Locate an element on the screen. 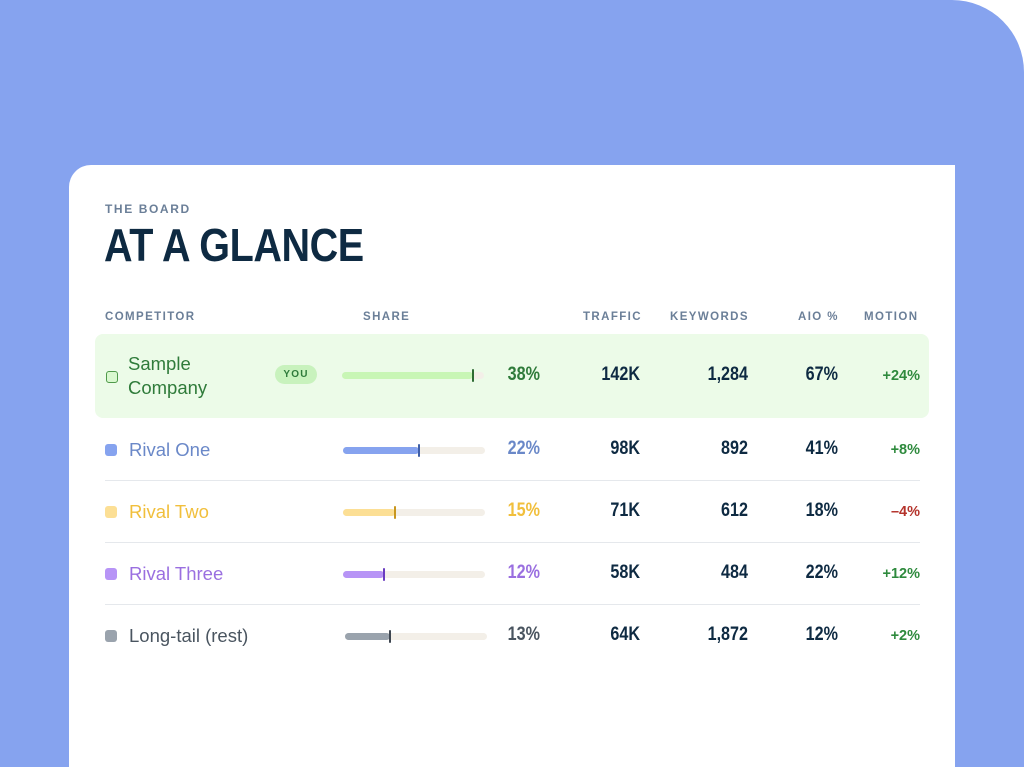  competitor-name: Sample Company is located at coordinates (167, 376).